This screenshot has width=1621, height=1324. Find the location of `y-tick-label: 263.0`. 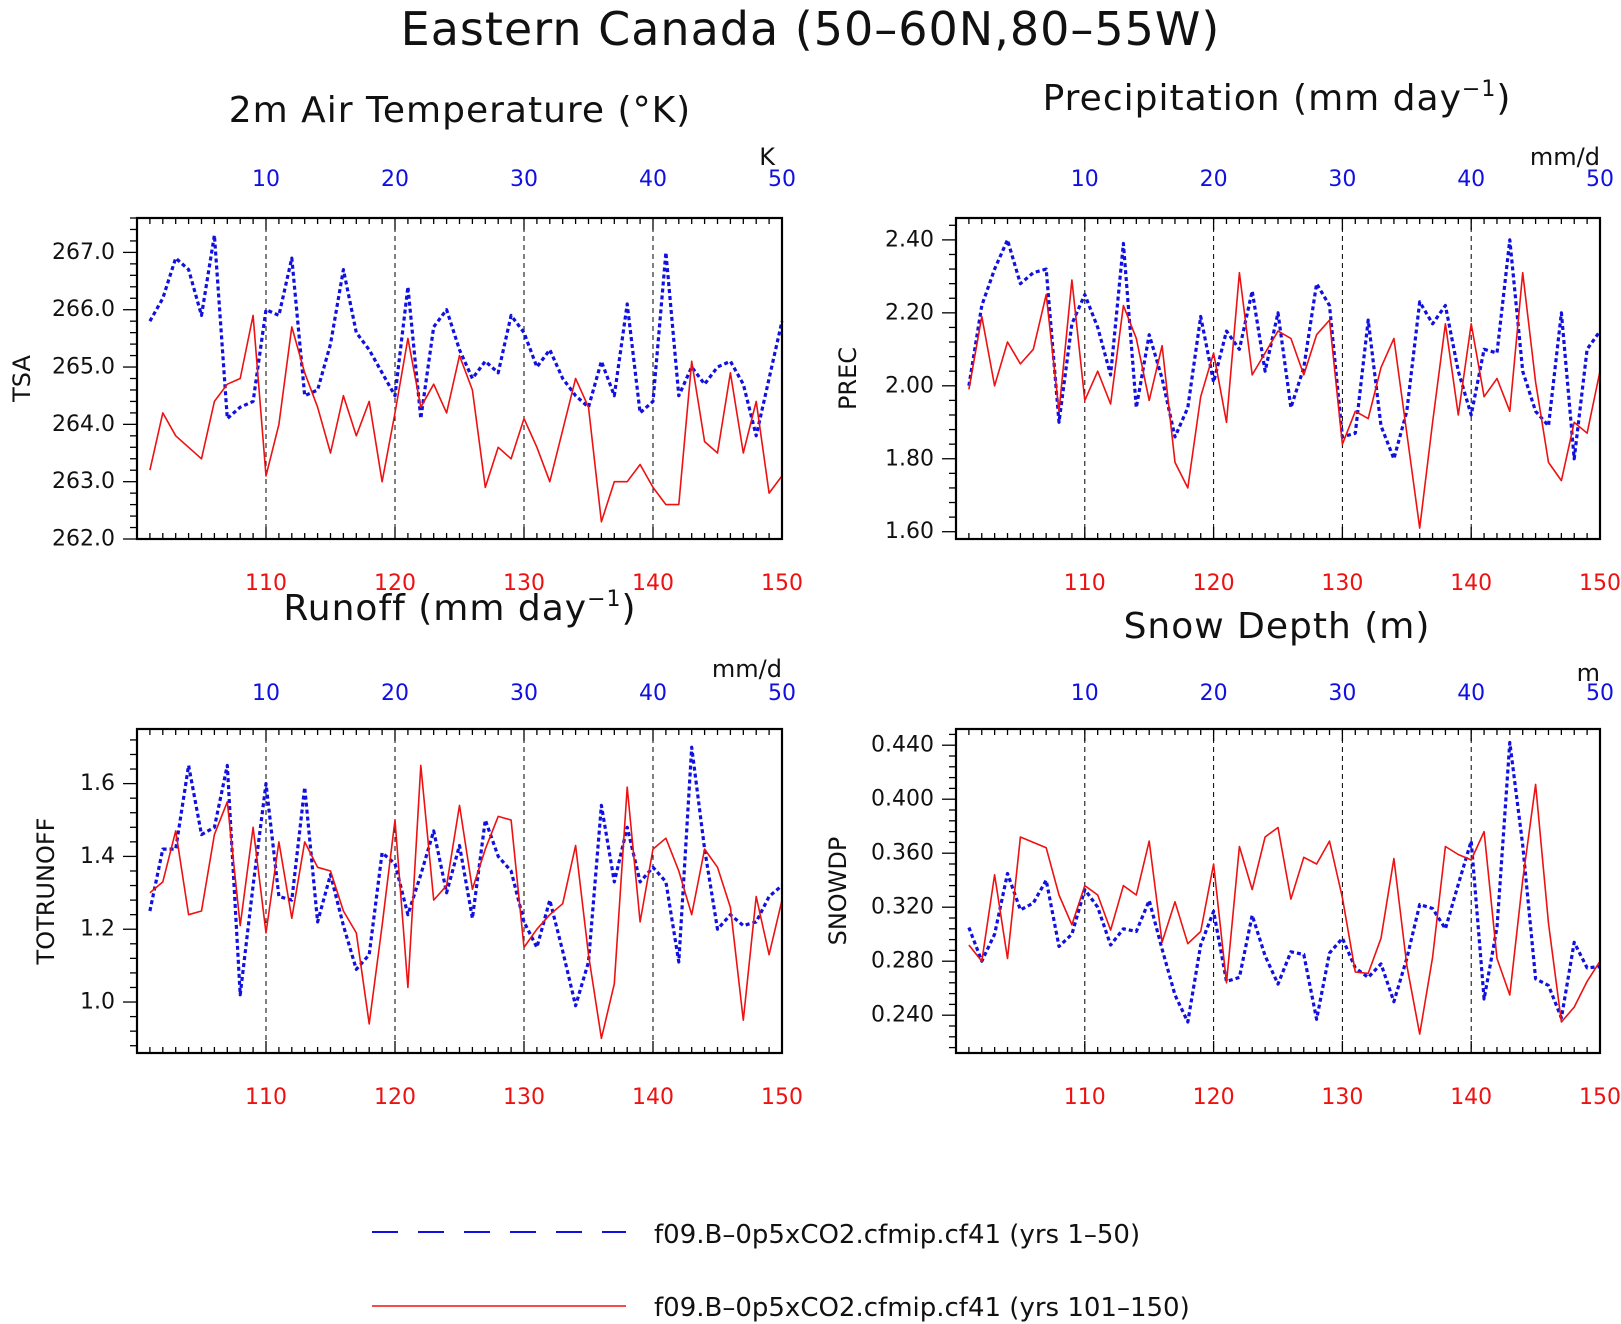

y-tick-label: 263.0 is located at coordinates (83, 481).